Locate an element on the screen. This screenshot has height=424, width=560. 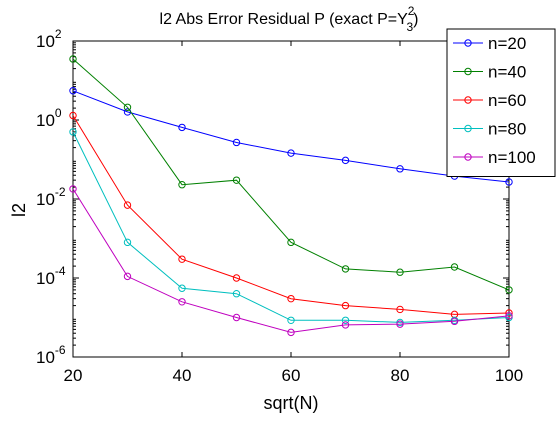
y-tick-label: 10² is located at coordinates (49, 39).